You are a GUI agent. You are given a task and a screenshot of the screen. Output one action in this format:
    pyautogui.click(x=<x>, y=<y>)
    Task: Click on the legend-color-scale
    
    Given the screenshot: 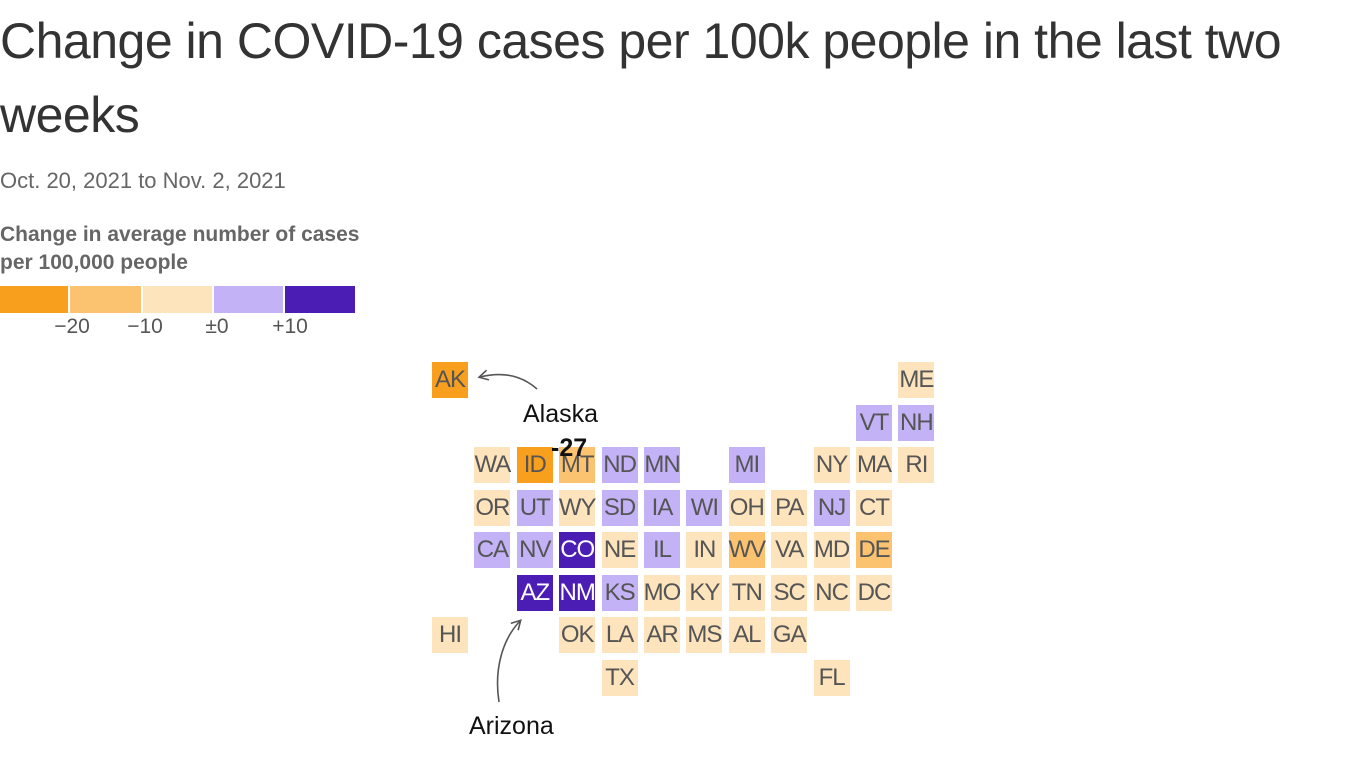 What is the action you would take?
    pyautogui.click(x=180, y=299)
    